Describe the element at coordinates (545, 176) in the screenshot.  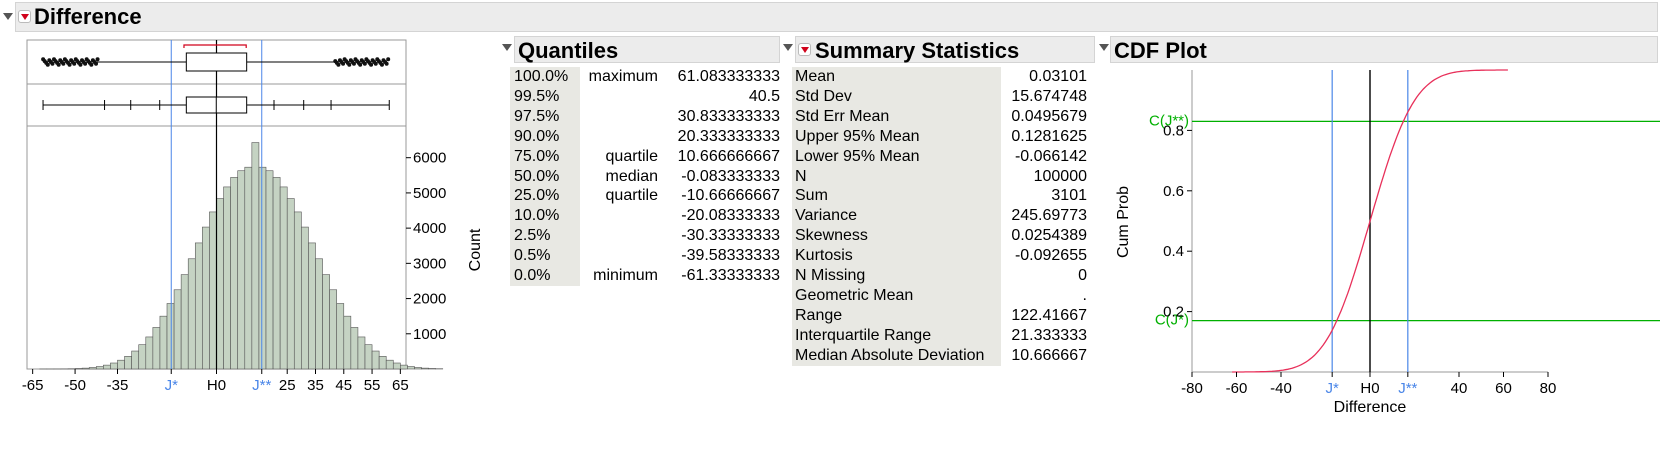
I see `quantile-percent: 50.0%` at that location.